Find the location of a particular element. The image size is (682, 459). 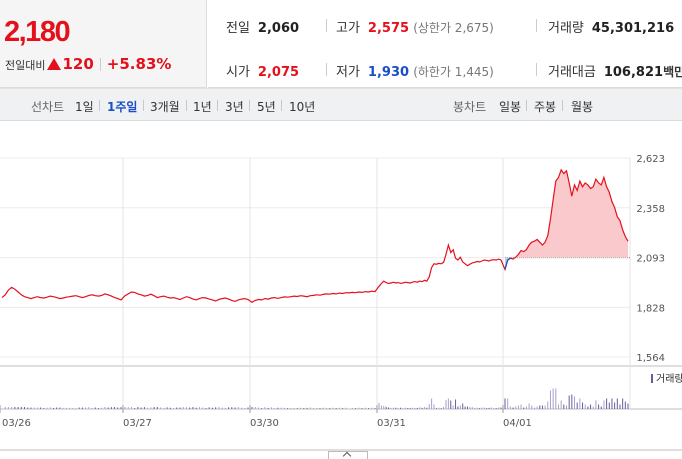

volume-legend-icon is located at coordinates (652, 378).